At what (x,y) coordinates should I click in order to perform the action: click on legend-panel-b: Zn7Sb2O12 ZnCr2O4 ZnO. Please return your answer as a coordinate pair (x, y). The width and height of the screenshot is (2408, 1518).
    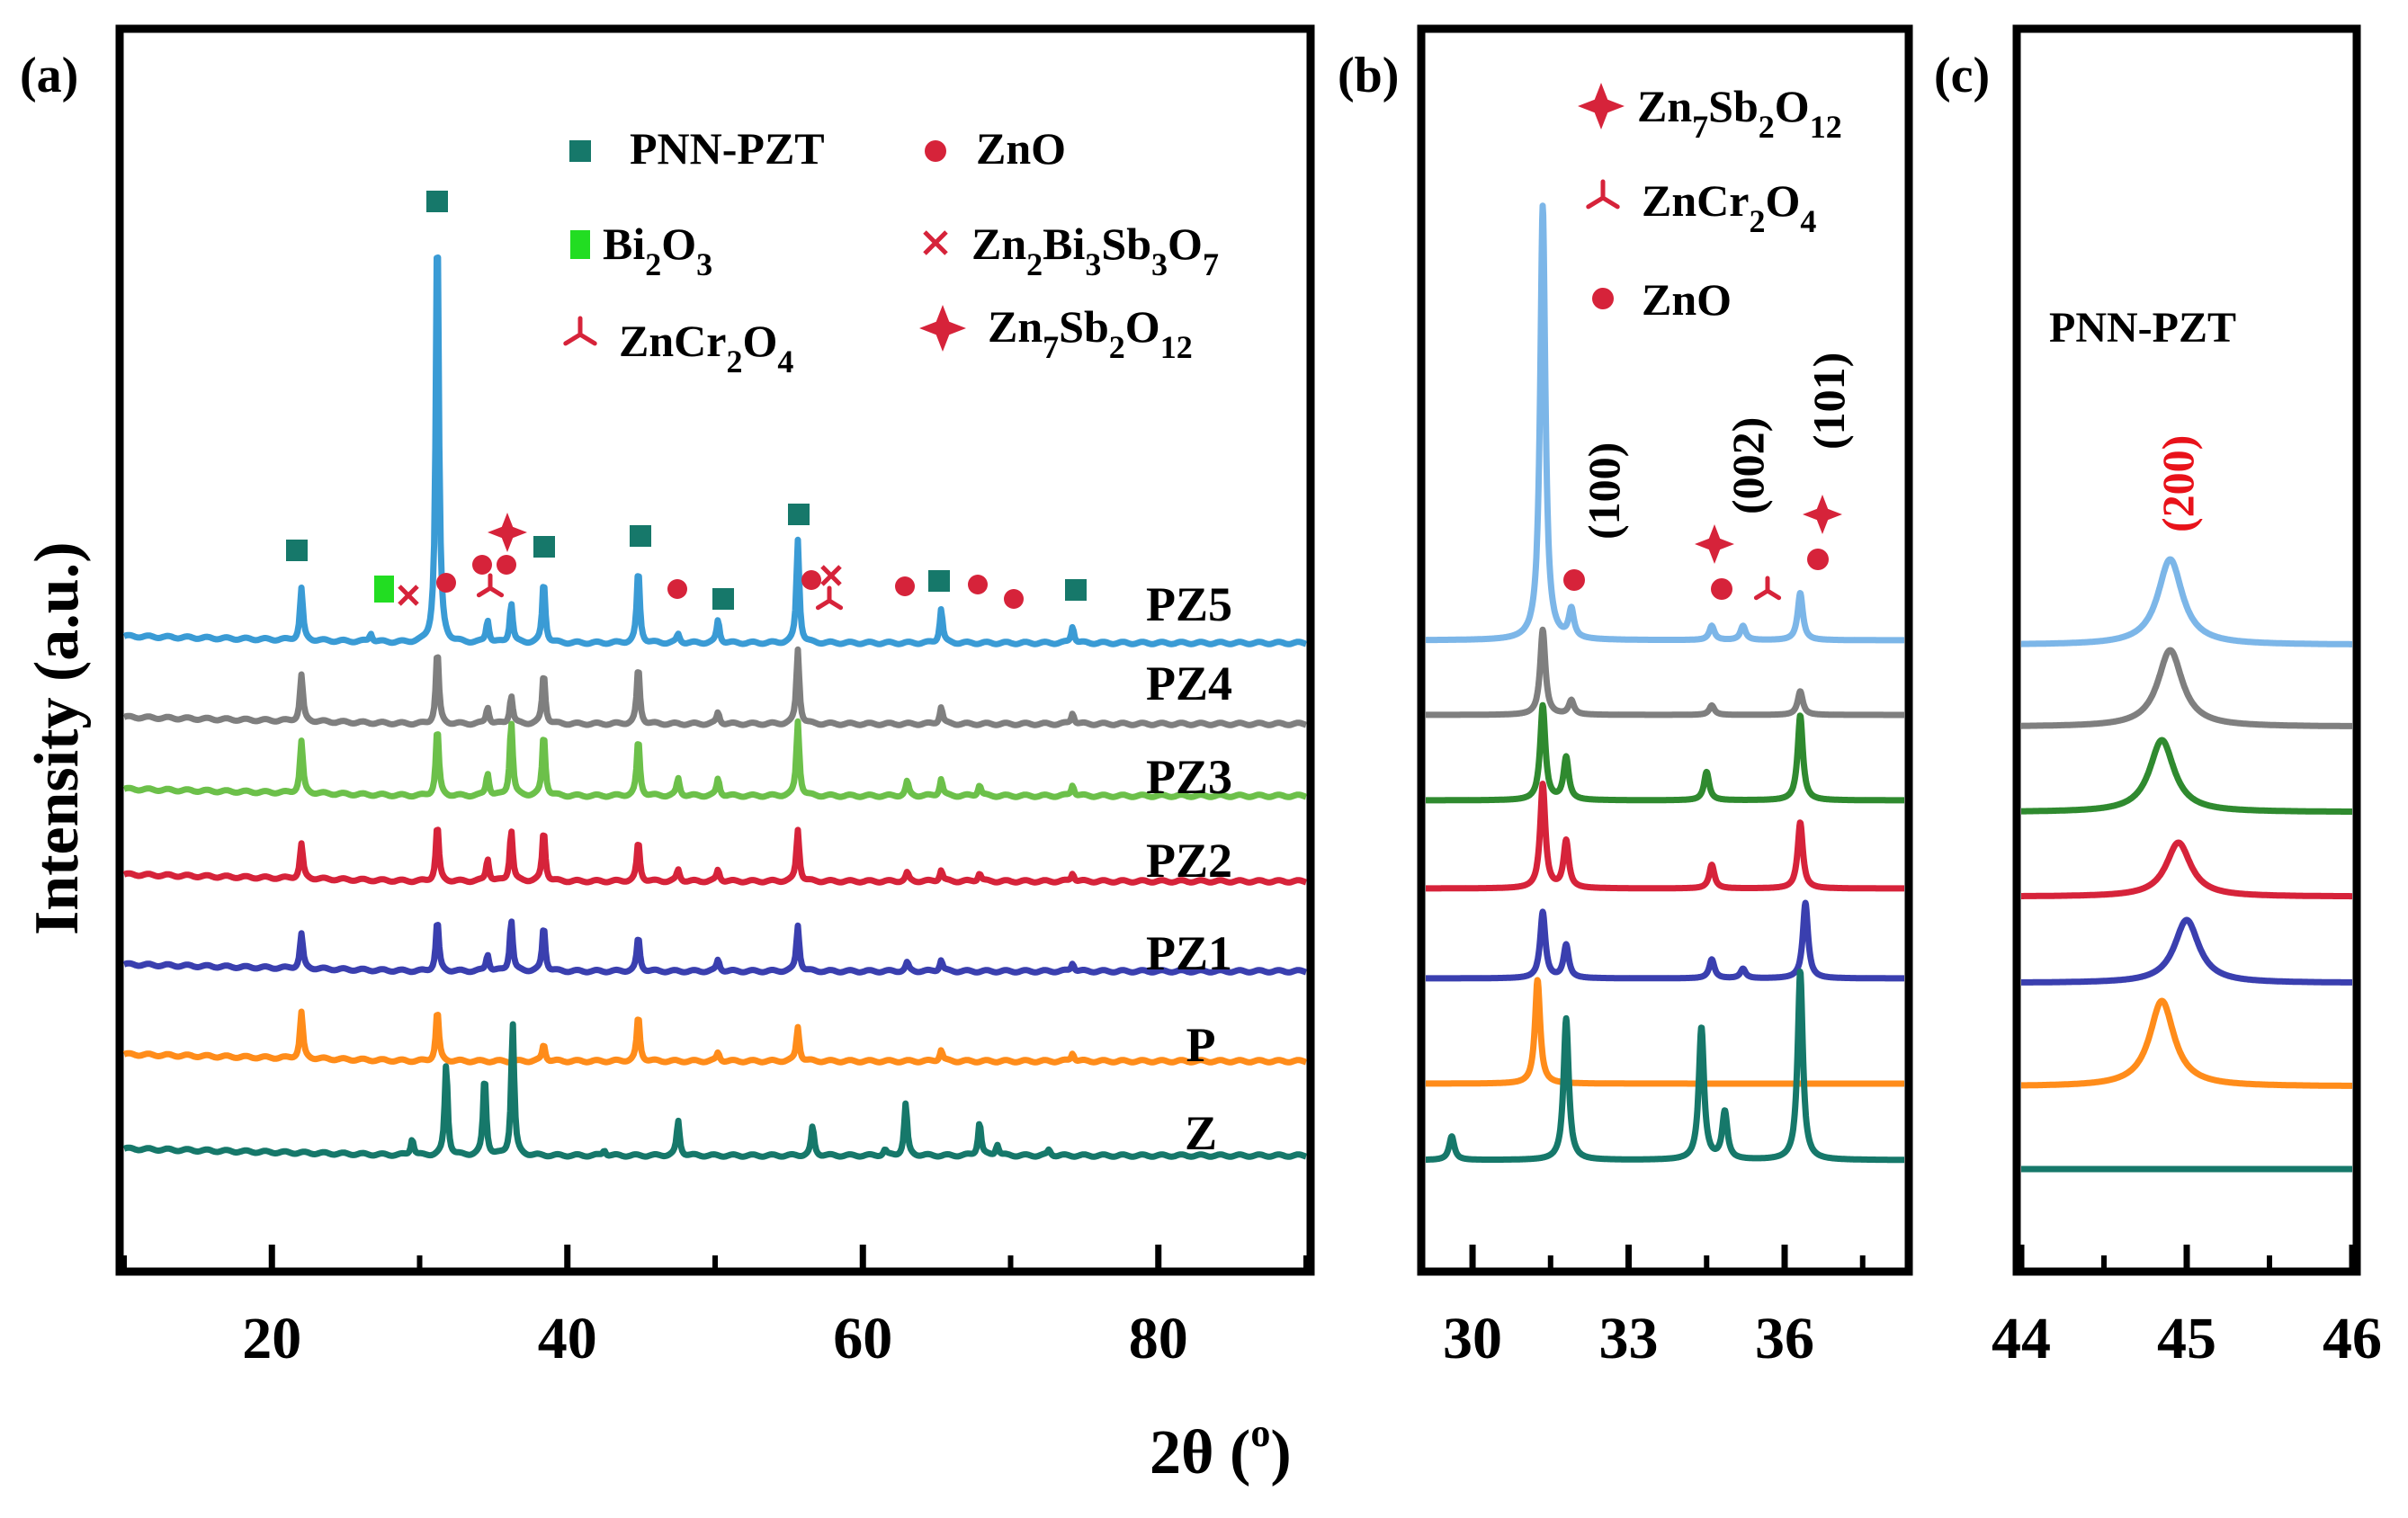
    Looking at the image, I should click on (1710, 203).